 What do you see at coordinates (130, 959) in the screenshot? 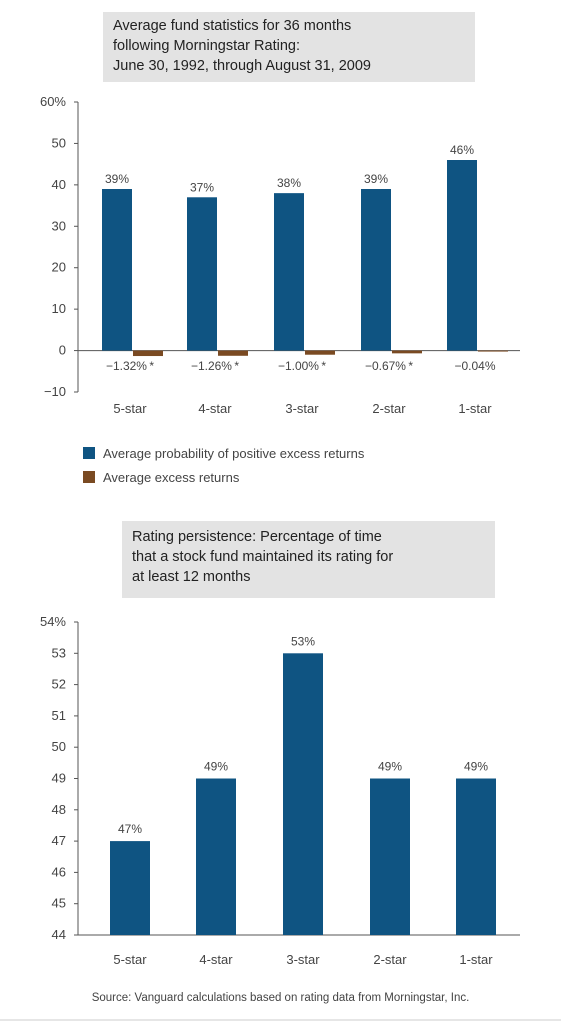
I see `chart2-x-tick-label: 5-star` at bounding box center [130, 959].